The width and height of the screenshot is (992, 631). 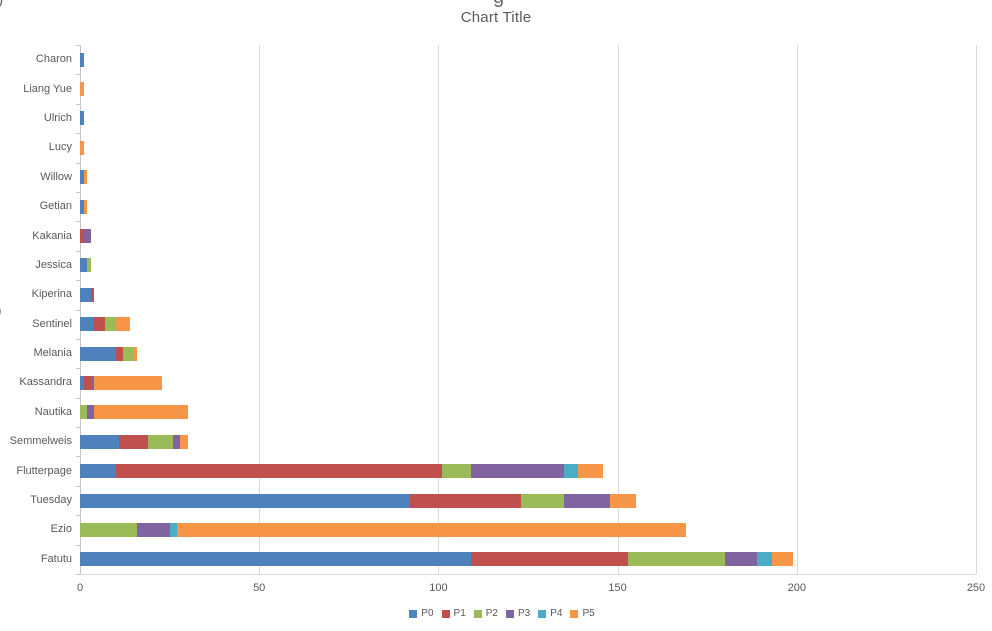 I want to click on legend-item-p2: P2, so click(x=485, y=613).